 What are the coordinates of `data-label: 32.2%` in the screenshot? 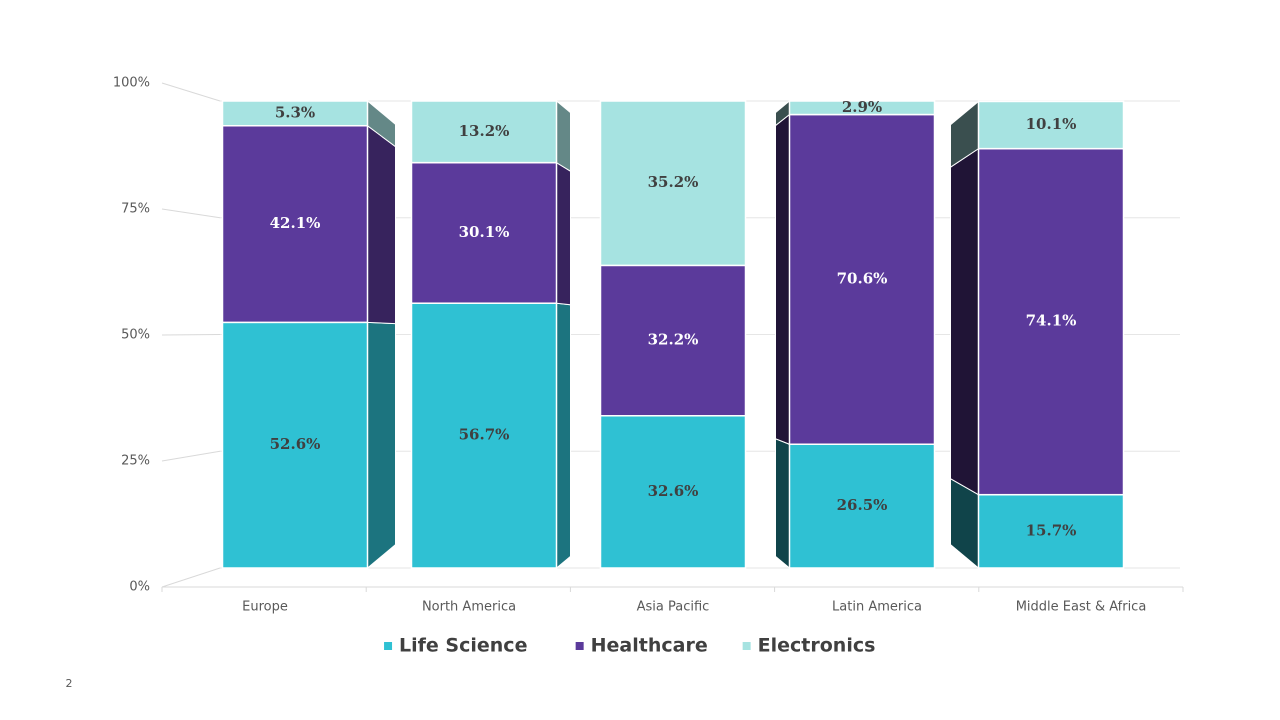 It's located at (673, 340).